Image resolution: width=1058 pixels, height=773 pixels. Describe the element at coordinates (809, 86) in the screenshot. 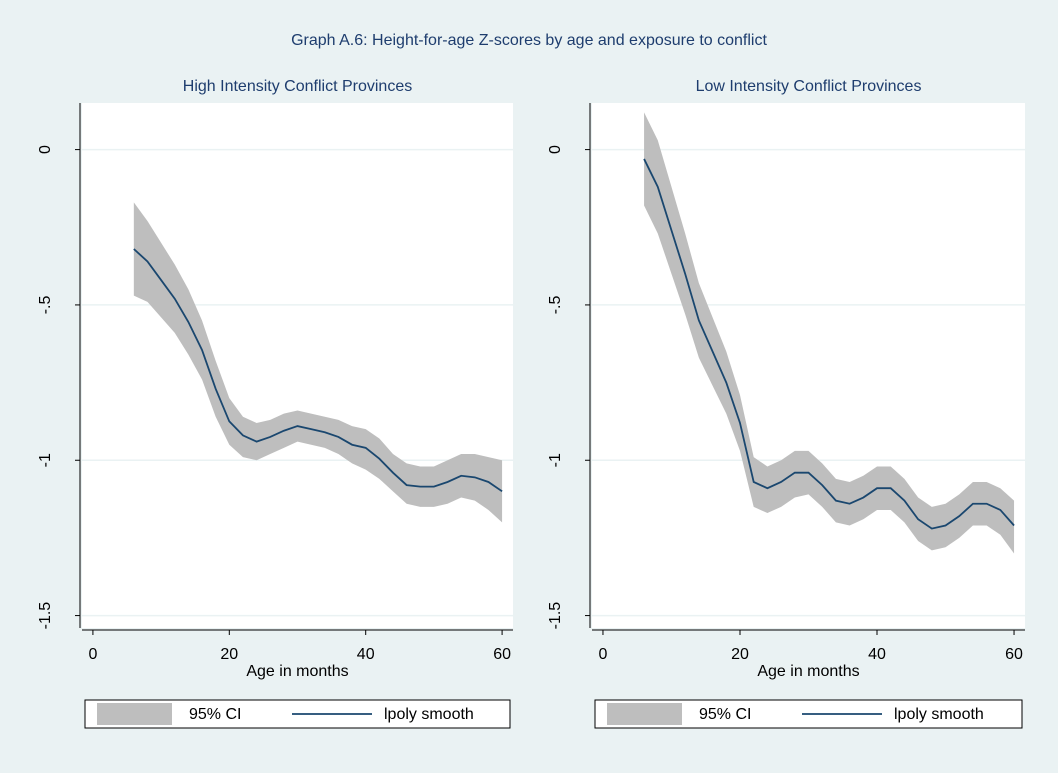

I see `panel-title: Low Intensity Conflict Provinces` at that location.